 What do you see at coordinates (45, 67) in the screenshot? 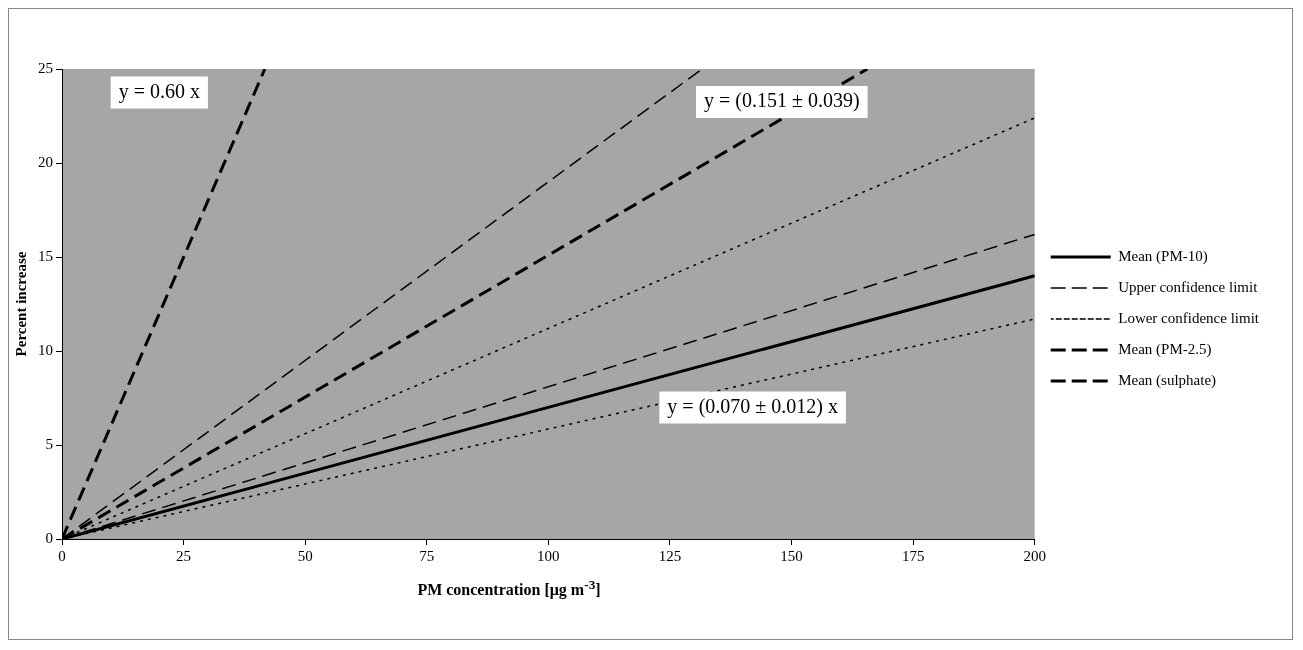
I see `y-tick-label: 25` at bounding box center [45, 67].